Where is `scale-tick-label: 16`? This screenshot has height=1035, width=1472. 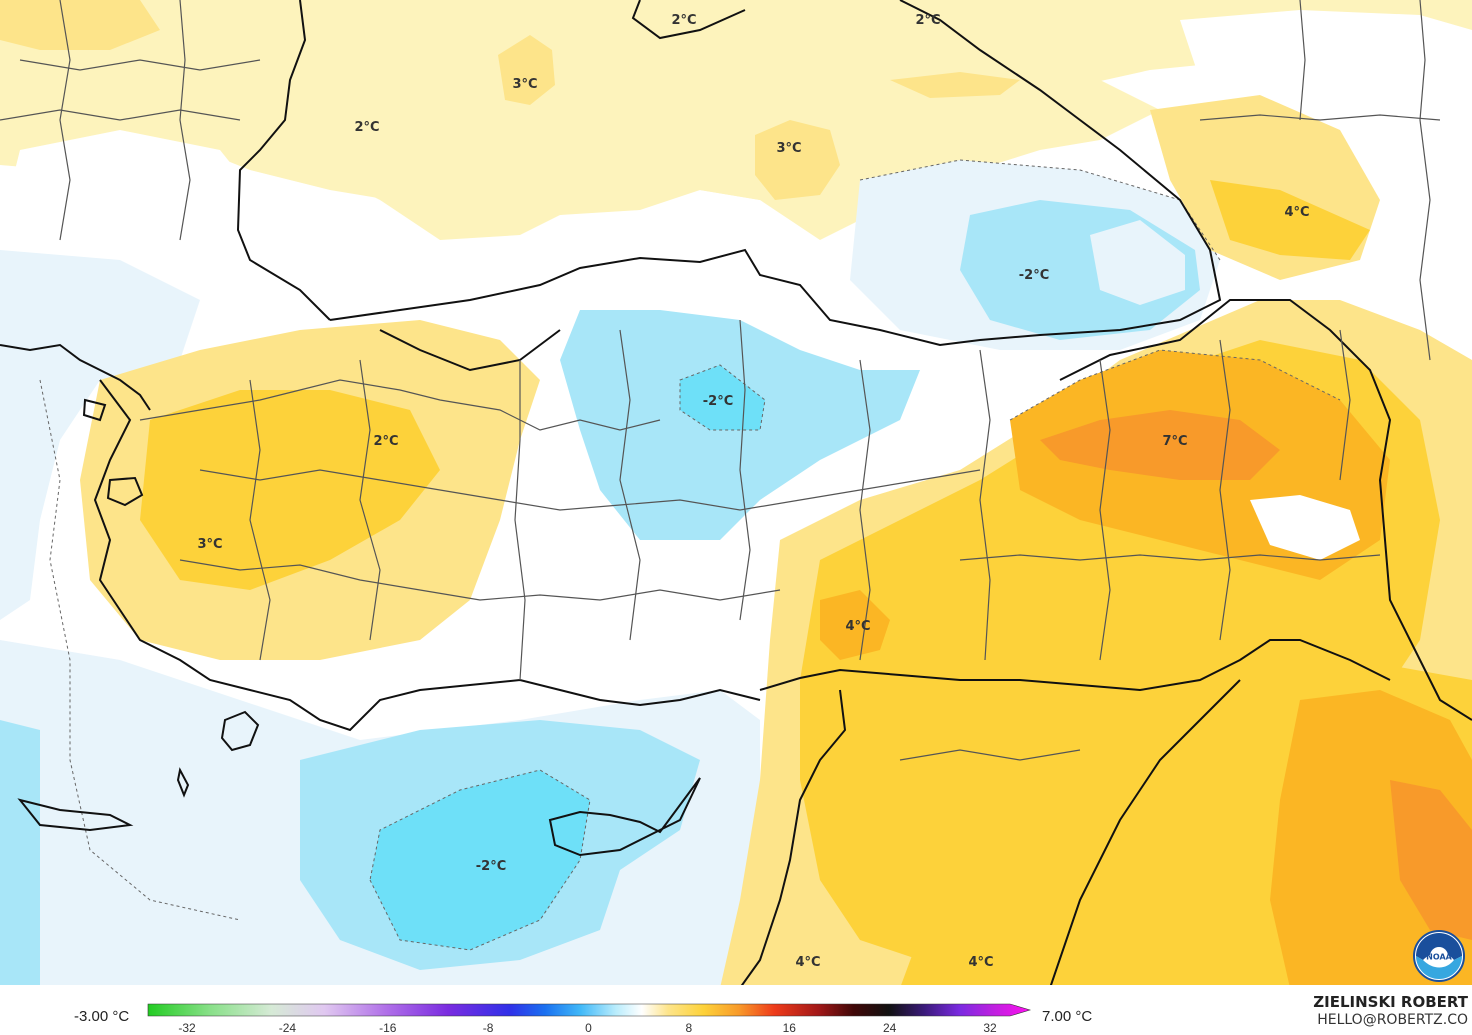 scale-tick-label: 16 is located at coordinates (790, 1028).